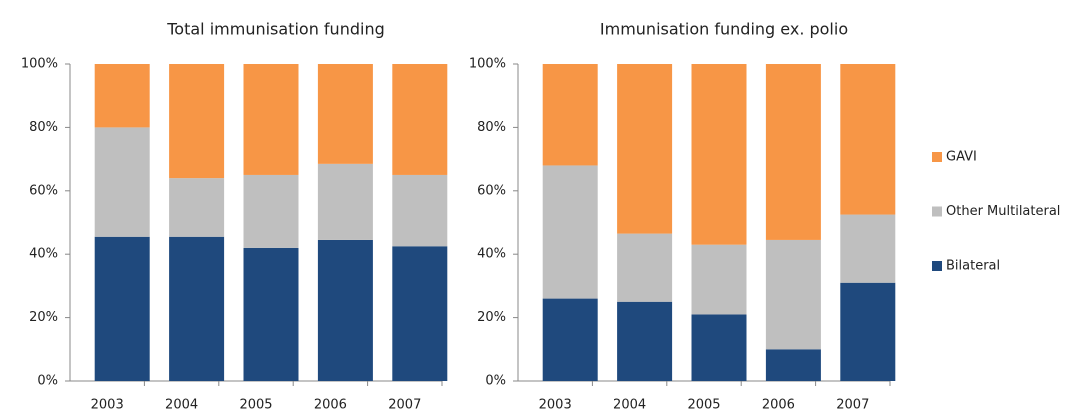 Image resolution: width=1090 pixels, height=416 pixels. Describe the element at coordinates (973, 266) in the screenshot. I see `legend-label: Bilateral` at that location.